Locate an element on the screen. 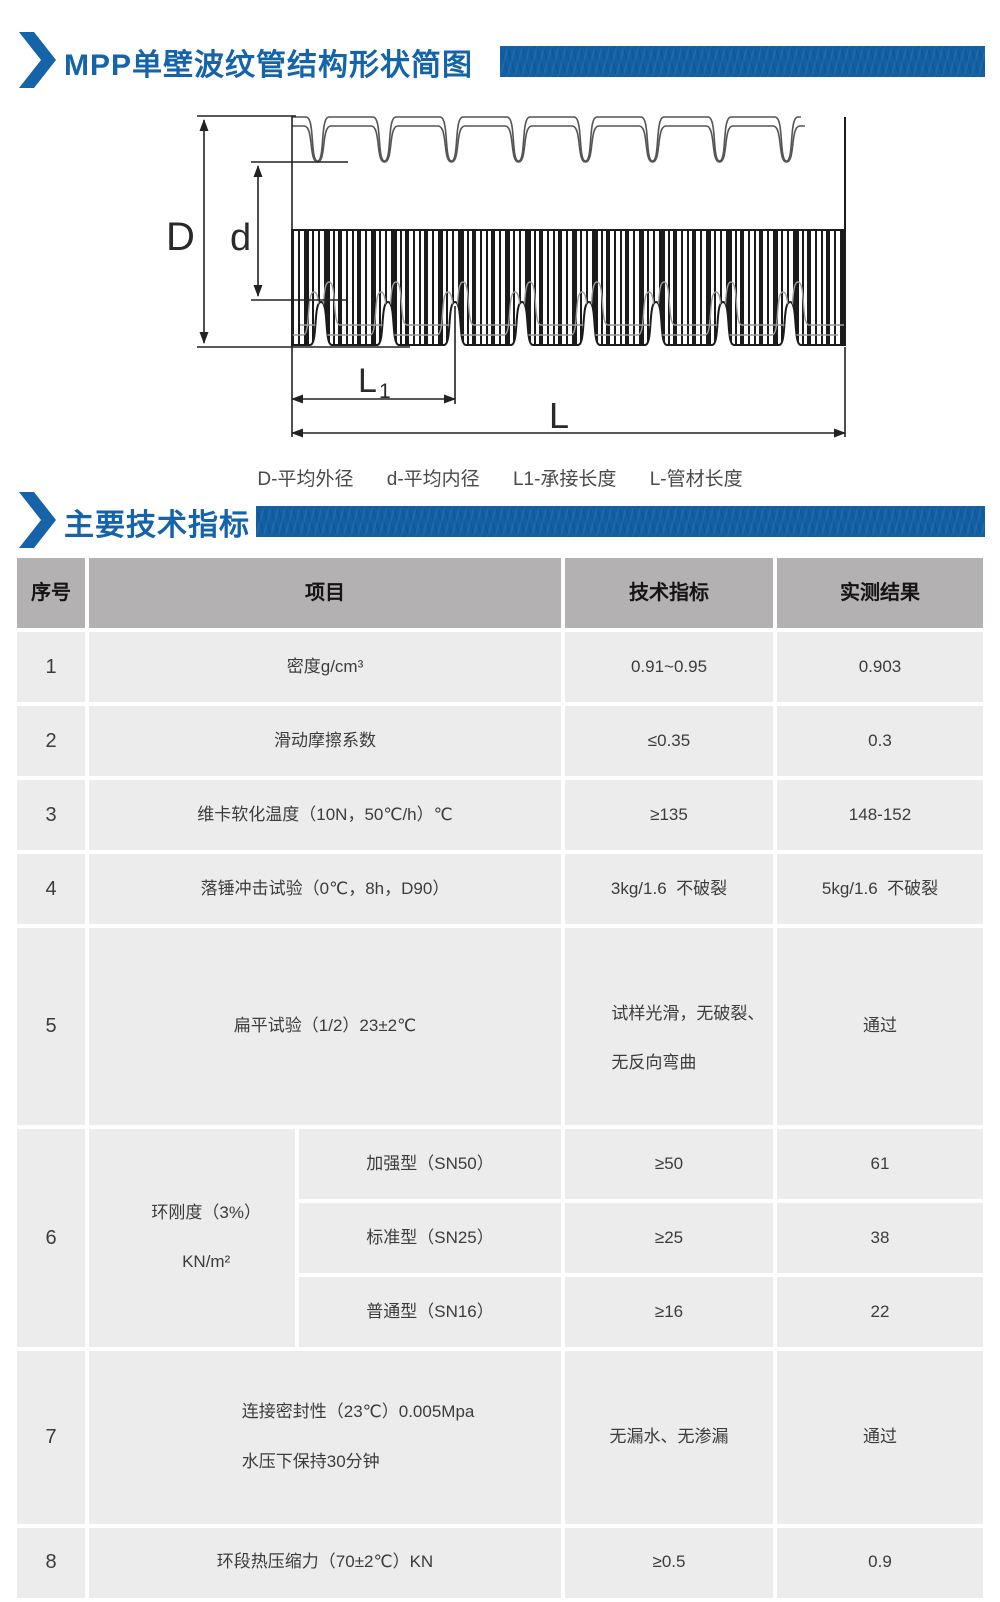  cell-subitem: 普通型（SN16） is located at coordinates (430, 1312).